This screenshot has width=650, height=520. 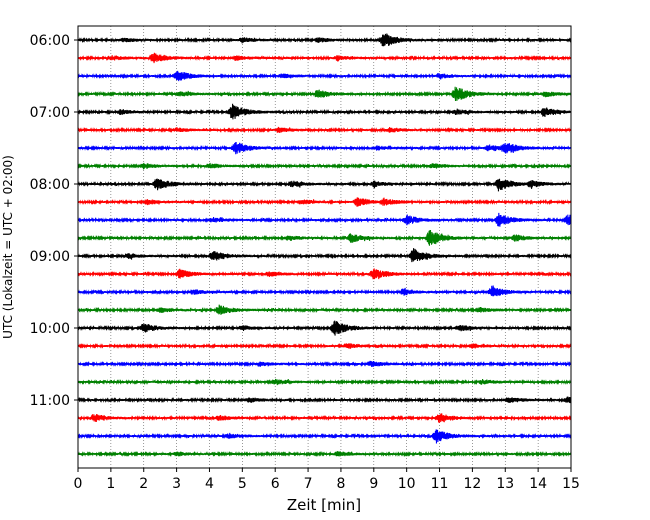 What do you see at coordinates (50, 113) in the screenshot?
I see `y-tick-label: 07:00` at bounding box center [50, 113].